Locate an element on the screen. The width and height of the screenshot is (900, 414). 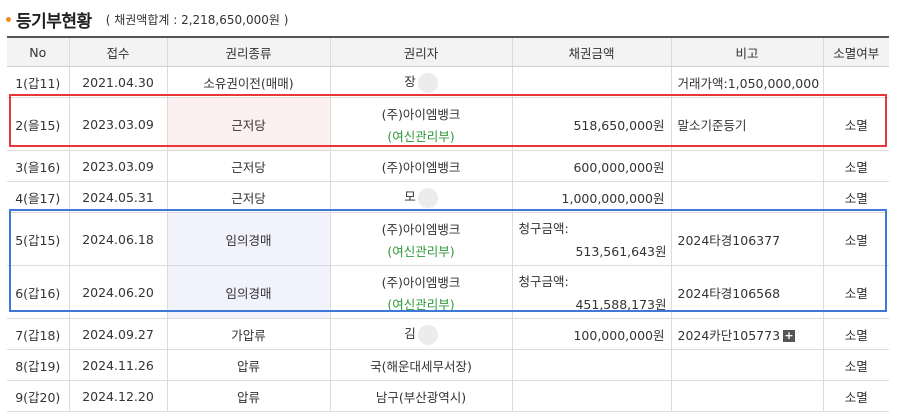
cell-date: 2024.09.27 is located at coordinates (117, 334).